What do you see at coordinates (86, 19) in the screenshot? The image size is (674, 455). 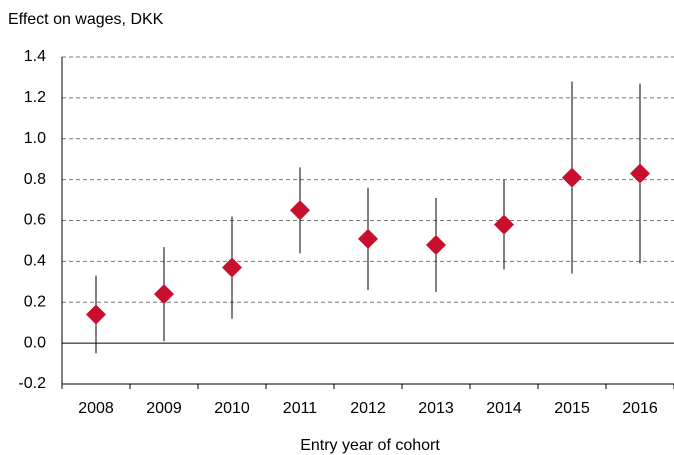 I see `y-axis-label: Effect on wages, DKK` at bounding box center [86, 19].